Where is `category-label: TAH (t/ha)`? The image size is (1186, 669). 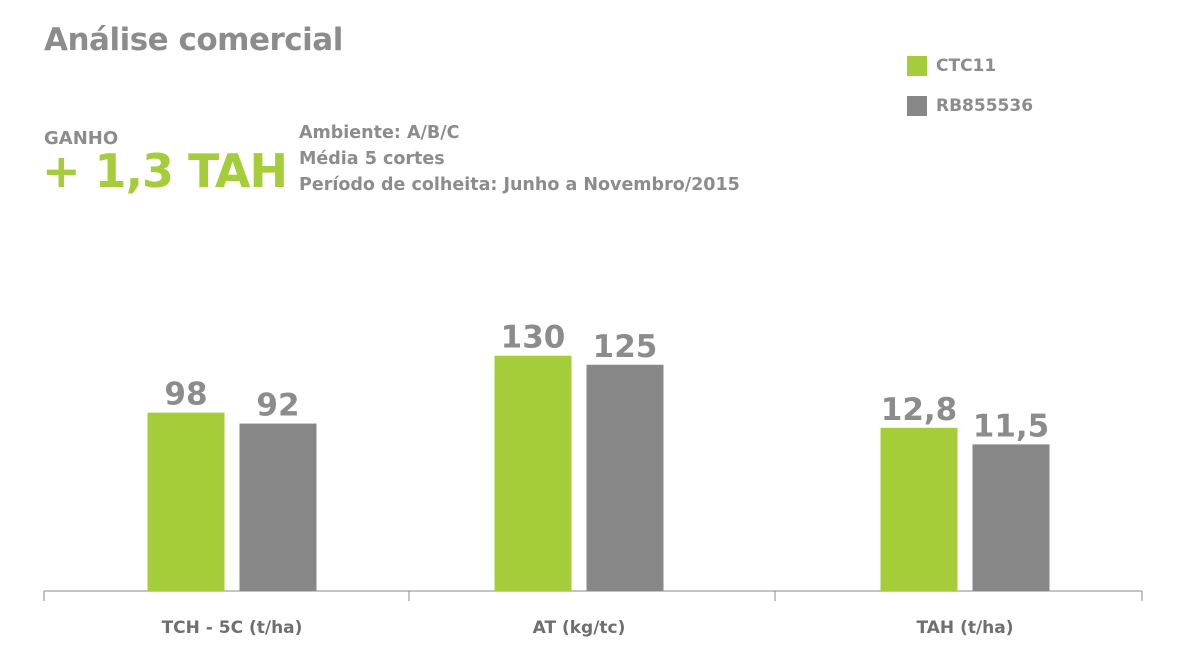
category-label: TAH (t/ha) is located at coordinates (964, 628).